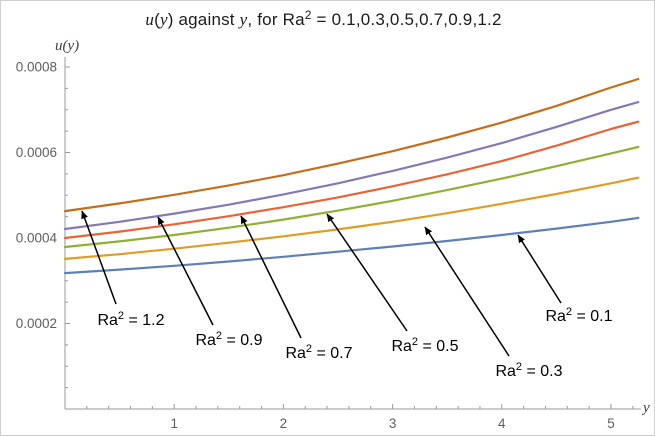  Describe the element at coordinates (528, 370) in the screenshot. I see `annotation-label: Ra2 = 0.3` at that location.